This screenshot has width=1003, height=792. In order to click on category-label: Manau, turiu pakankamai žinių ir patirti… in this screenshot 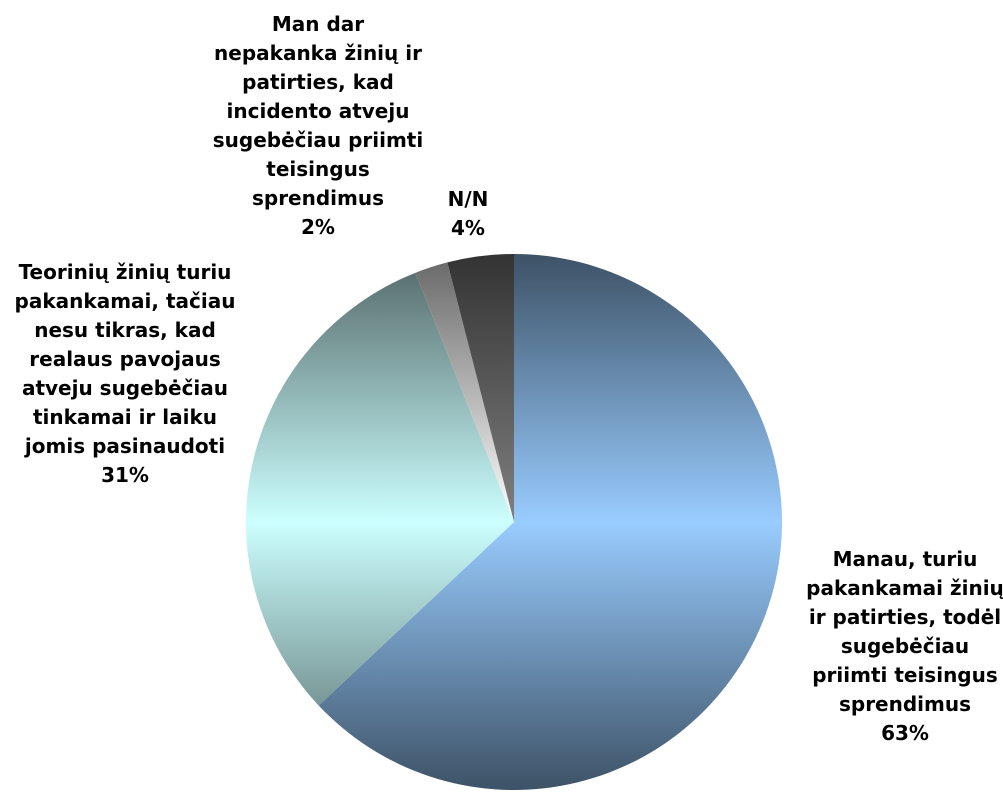, I will do `click(904, 631)`.